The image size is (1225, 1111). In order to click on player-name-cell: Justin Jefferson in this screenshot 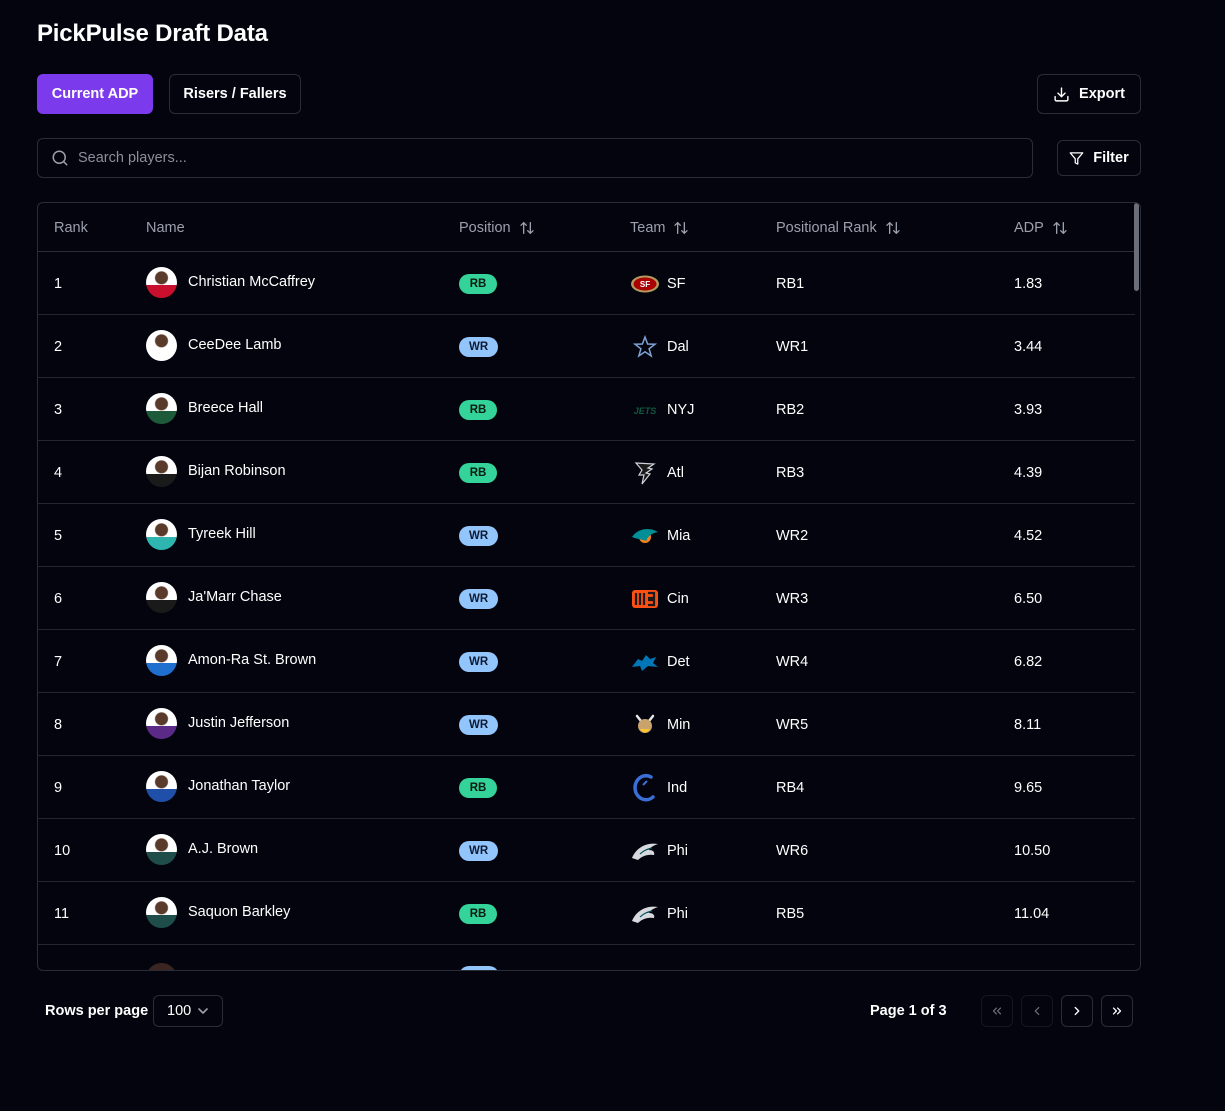, I will do `click(217, 724)`.